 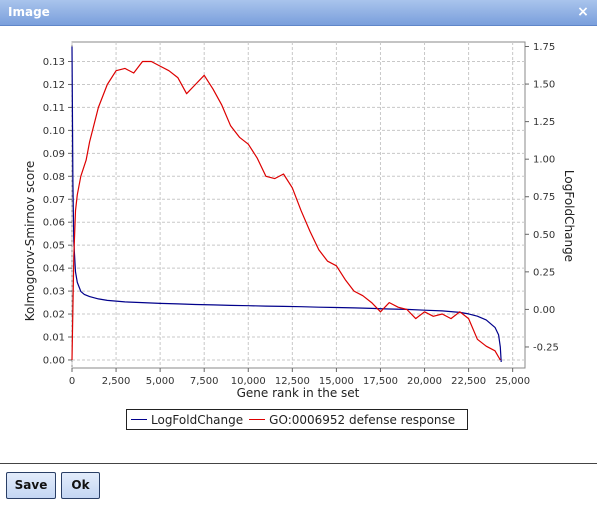 What do you see at coordinates (116, 381) in the screenshot?
I see `x-tick-label: 2,500` at bounding box center [116, 381].